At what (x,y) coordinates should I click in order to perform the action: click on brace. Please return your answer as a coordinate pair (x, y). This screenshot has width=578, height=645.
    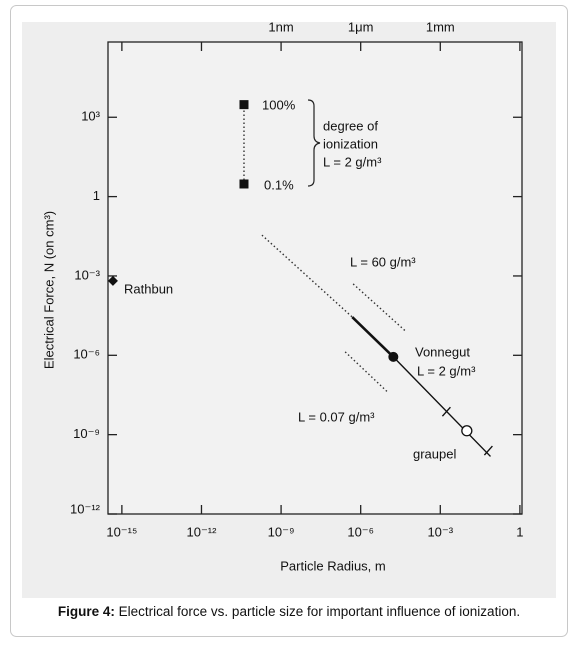
    Looking at the image, I should click on (314, 143).